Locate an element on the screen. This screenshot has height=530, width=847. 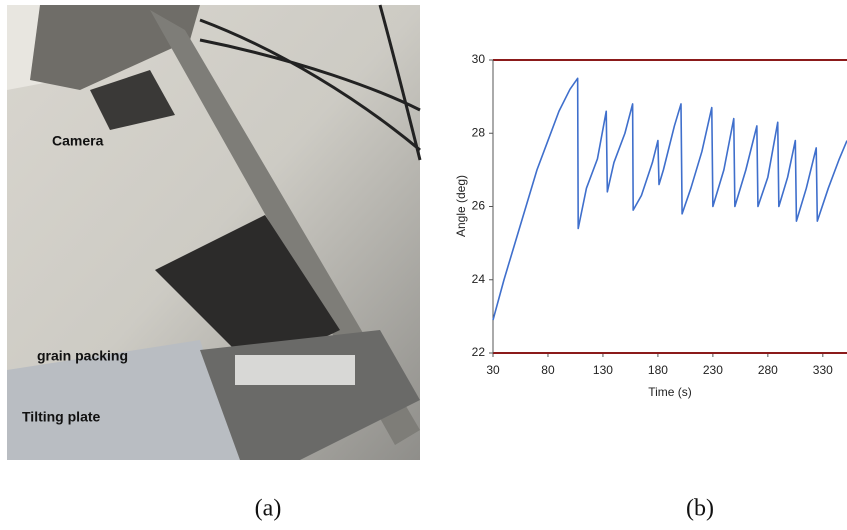
x-tick-label: 30 is located at coordinates (493, 370).